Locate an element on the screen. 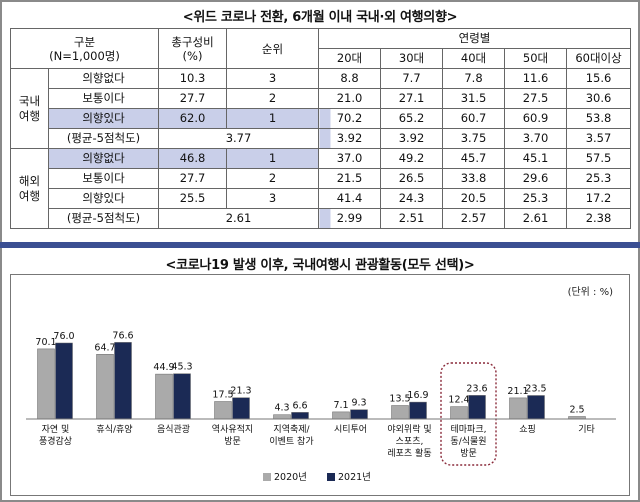 The image size is (640, 502). category-label: 테마파크, is located at coordinates (469, 429).